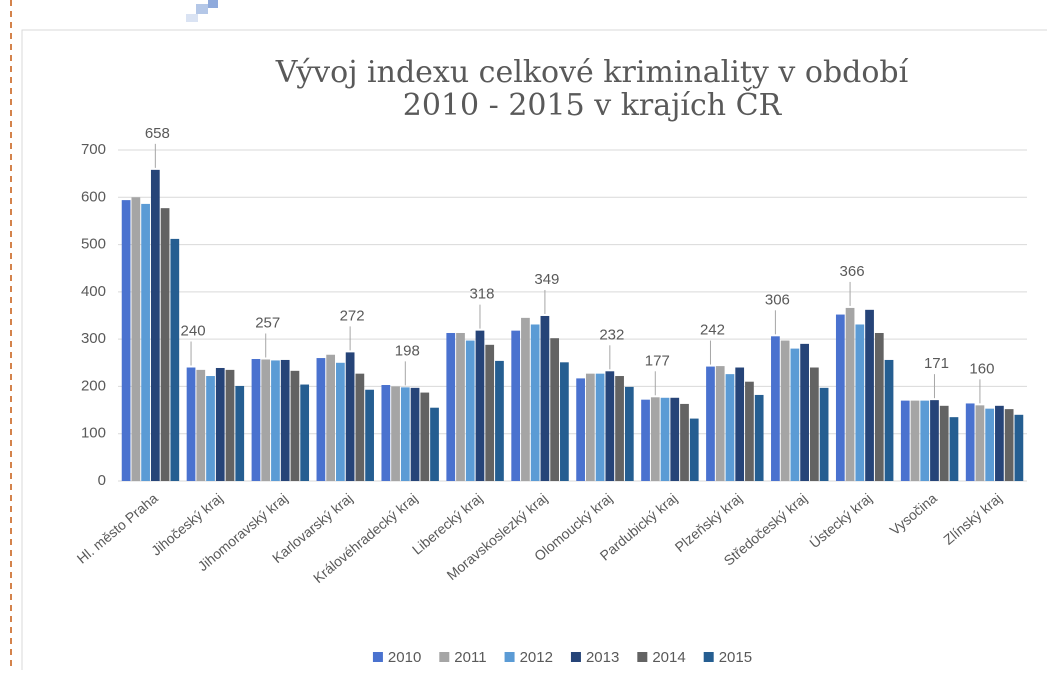  Describe the element at coordinates (193, 330) in the screenshot. I see `data-label: 240` at that location.